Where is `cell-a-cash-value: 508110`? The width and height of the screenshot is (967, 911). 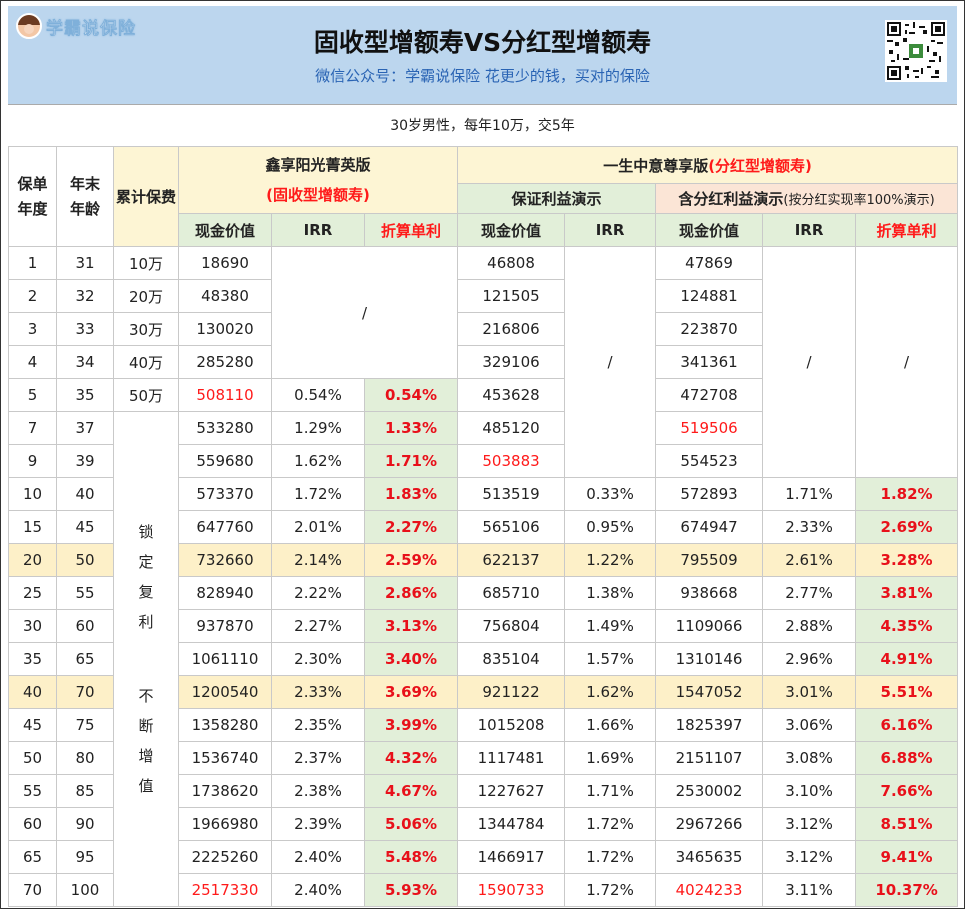
cell-a-cash-value: 508110 is located at coordinates (225, 395).